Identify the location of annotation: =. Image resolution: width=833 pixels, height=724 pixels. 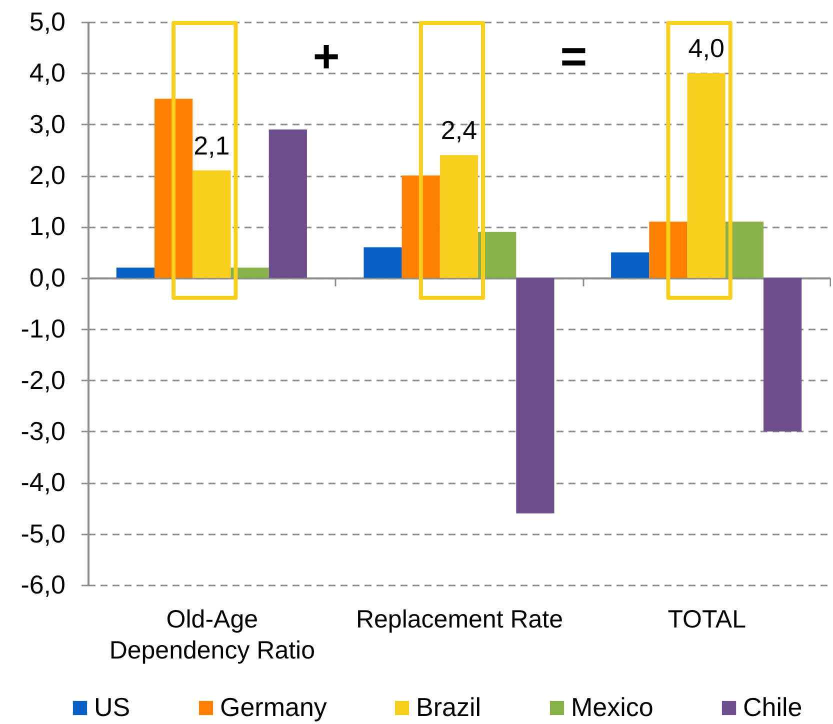
(574, 56).